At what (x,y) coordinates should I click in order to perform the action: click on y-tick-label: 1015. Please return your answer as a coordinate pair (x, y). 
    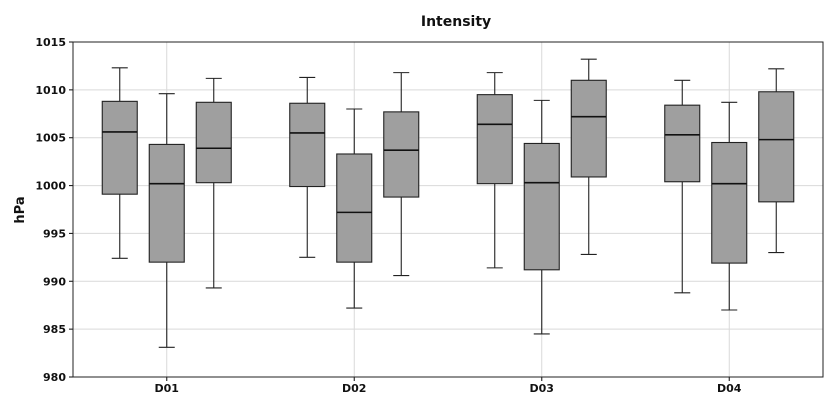
    Looking at the image, I should click on (50, 42).